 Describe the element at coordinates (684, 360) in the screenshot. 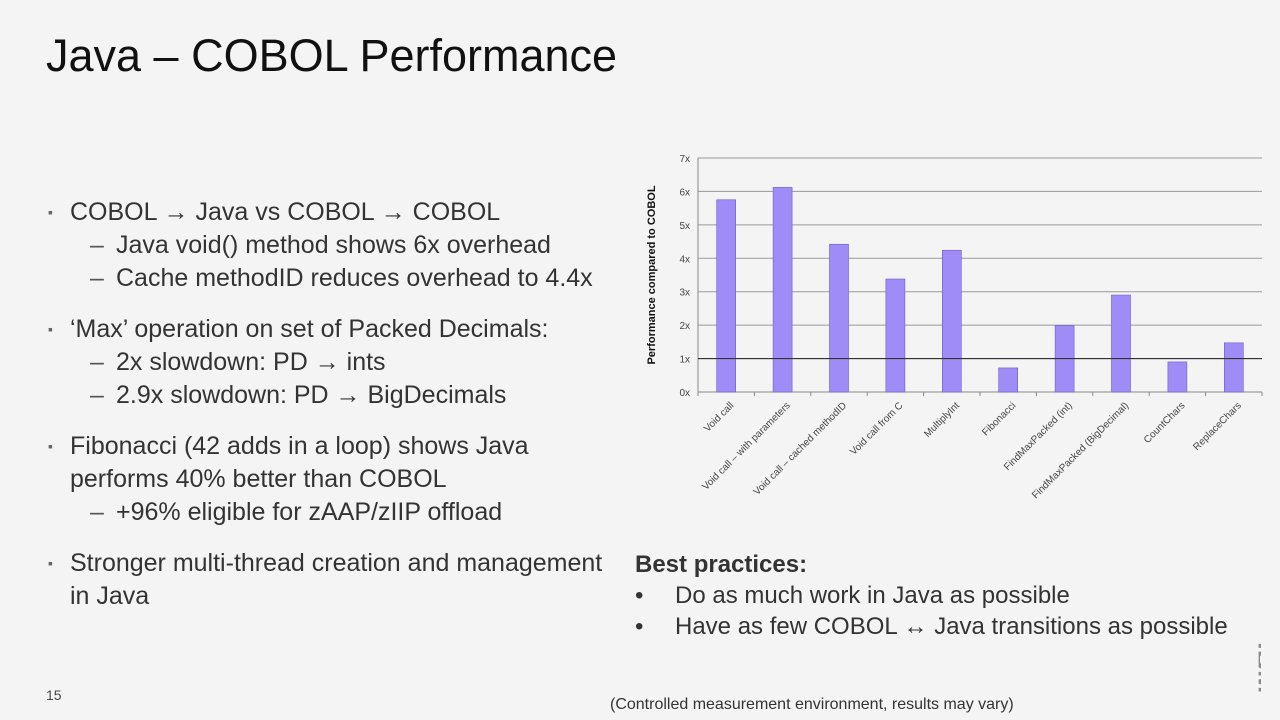

I see `y-tick-label: 1x` at that location.